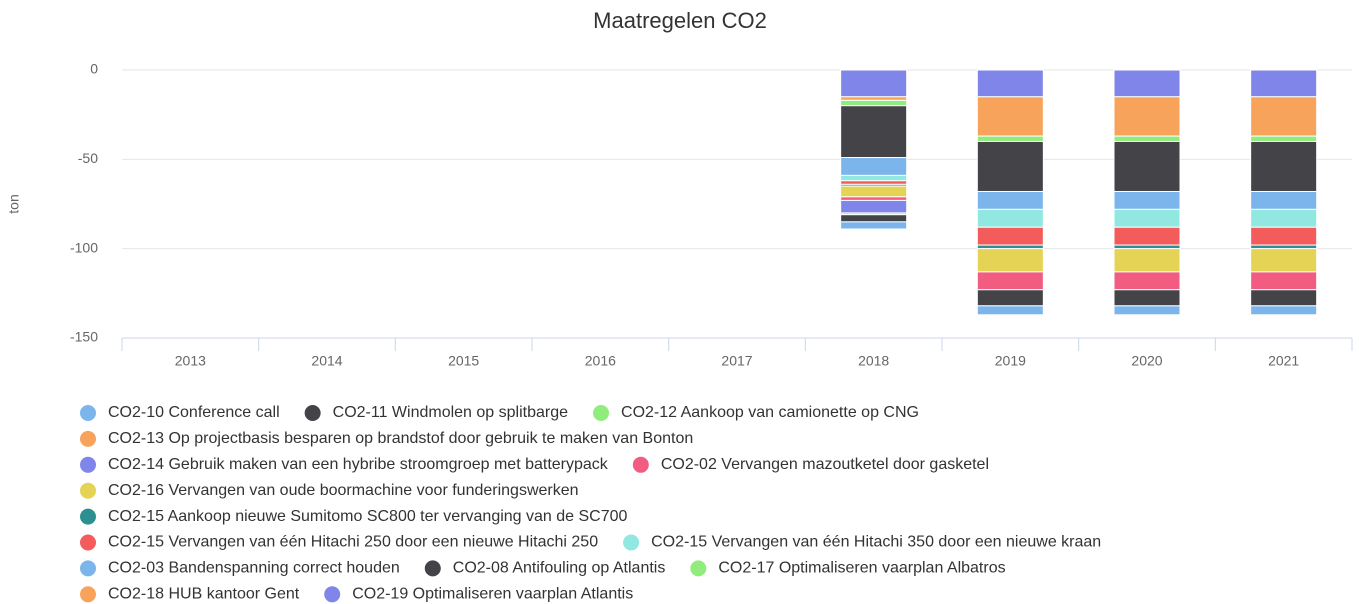 This screenshot has height=604, width=1359. What do you see at coordinates (14, 203) in the screenshot?
I see `y-axis-label: ton` at bounding box center [14, 203].